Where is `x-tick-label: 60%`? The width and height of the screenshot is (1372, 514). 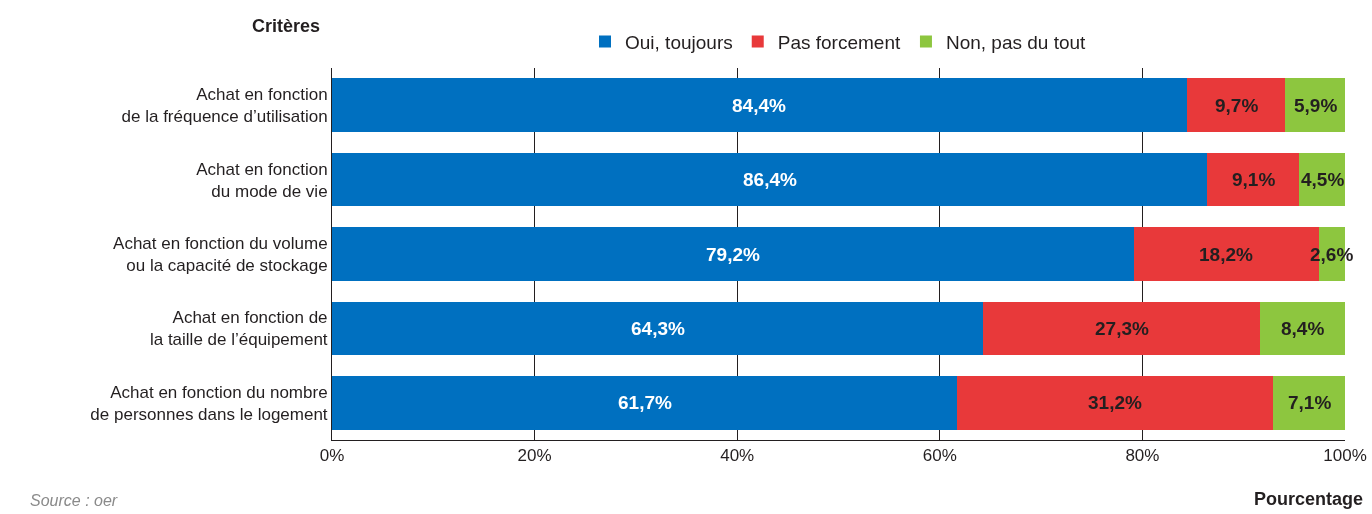
x-tick-label: 60% is located at coordinates (939, 456).